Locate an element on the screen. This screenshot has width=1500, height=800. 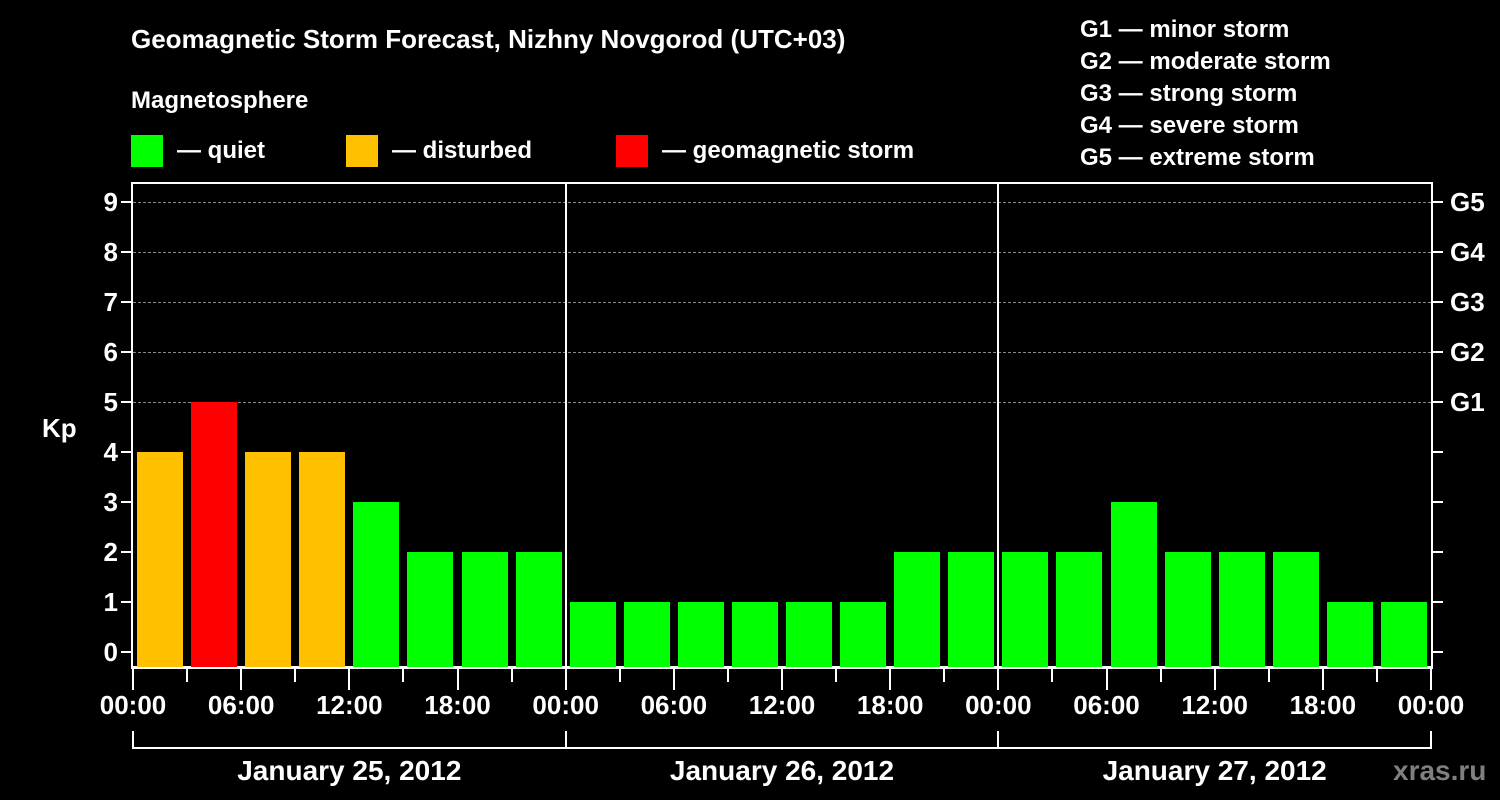
quiet-swatch-icon is located at coordinates (147, 151).